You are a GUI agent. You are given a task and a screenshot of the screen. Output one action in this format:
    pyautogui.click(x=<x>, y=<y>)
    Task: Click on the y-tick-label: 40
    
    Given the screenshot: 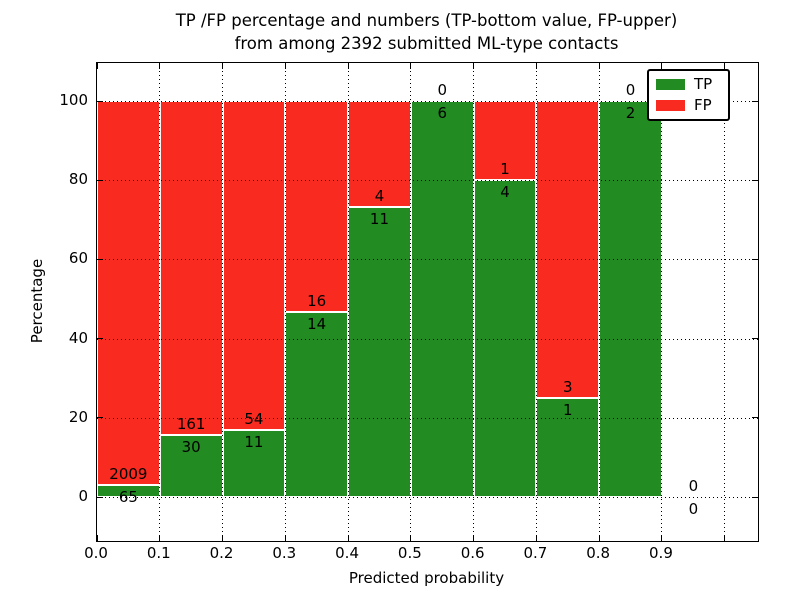 What is the action you would take?
    pyautogui.click(x=78, y=337)
    